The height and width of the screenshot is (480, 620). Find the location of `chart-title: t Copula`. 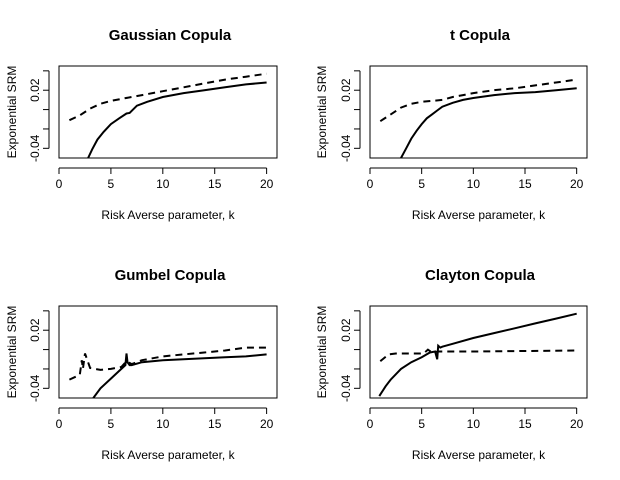

chart-title: t Copula is located at coordinates (480, 35).